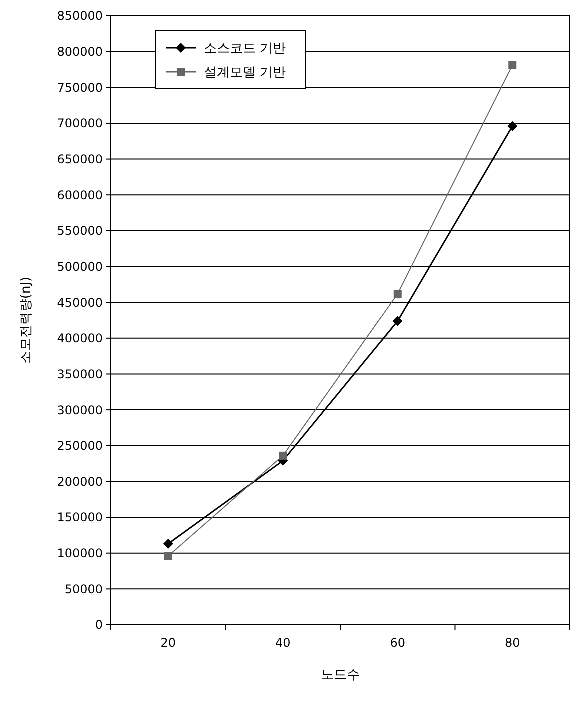  Describe the element at coordinates (168, 643) in the screenshot. I see `x-tick-label: 20` at that location.